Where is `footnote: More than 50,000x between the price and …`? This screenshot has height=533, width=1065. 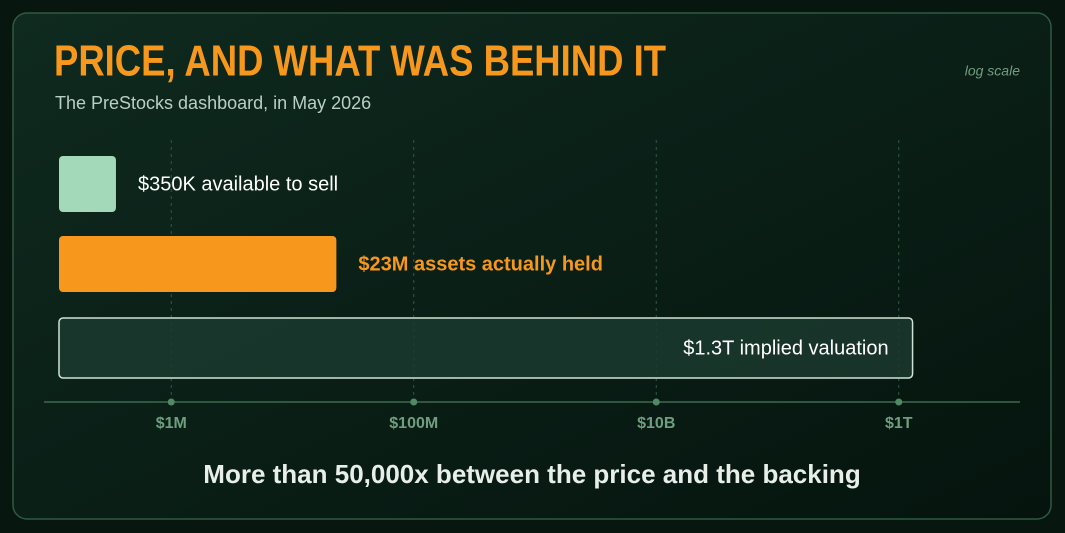 footnote: More than 50,000x between the price and … is located at coordinates (531, 474).